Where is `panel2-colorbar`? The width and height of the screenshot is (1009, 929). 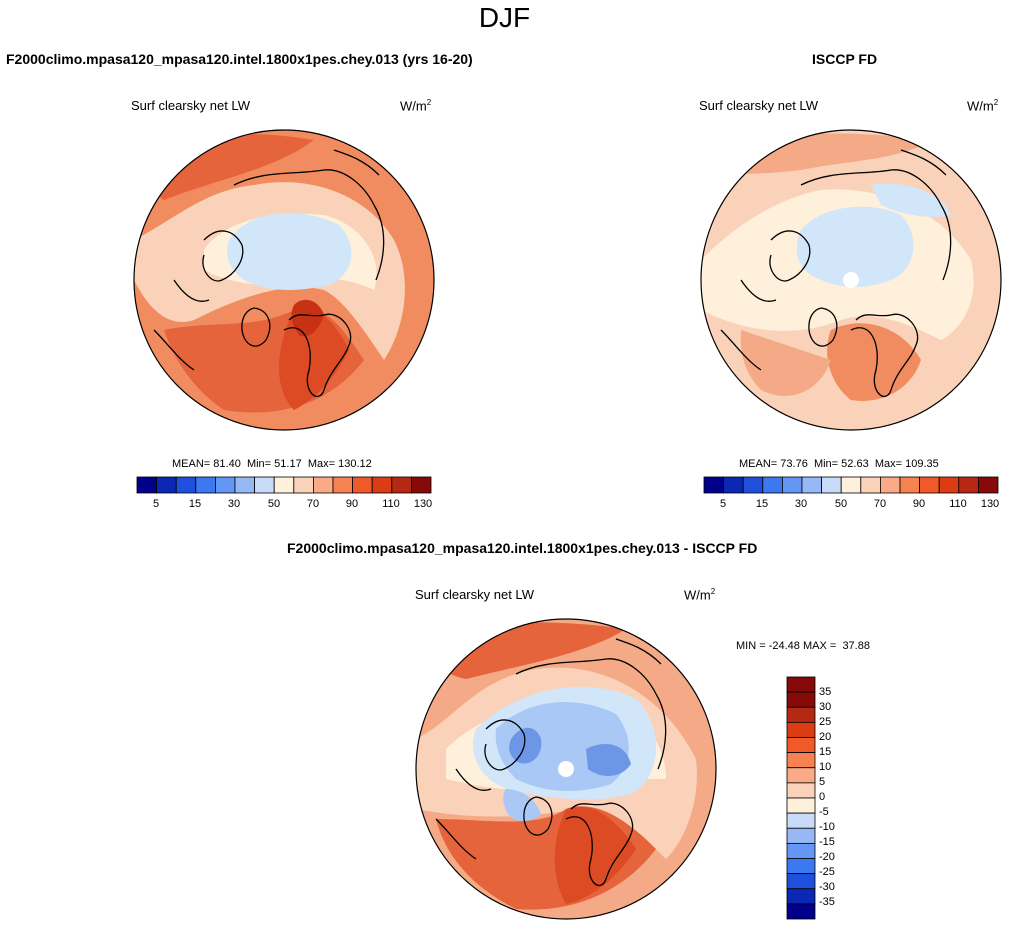
panel2-colorbar is located at coordinates (851, 485).